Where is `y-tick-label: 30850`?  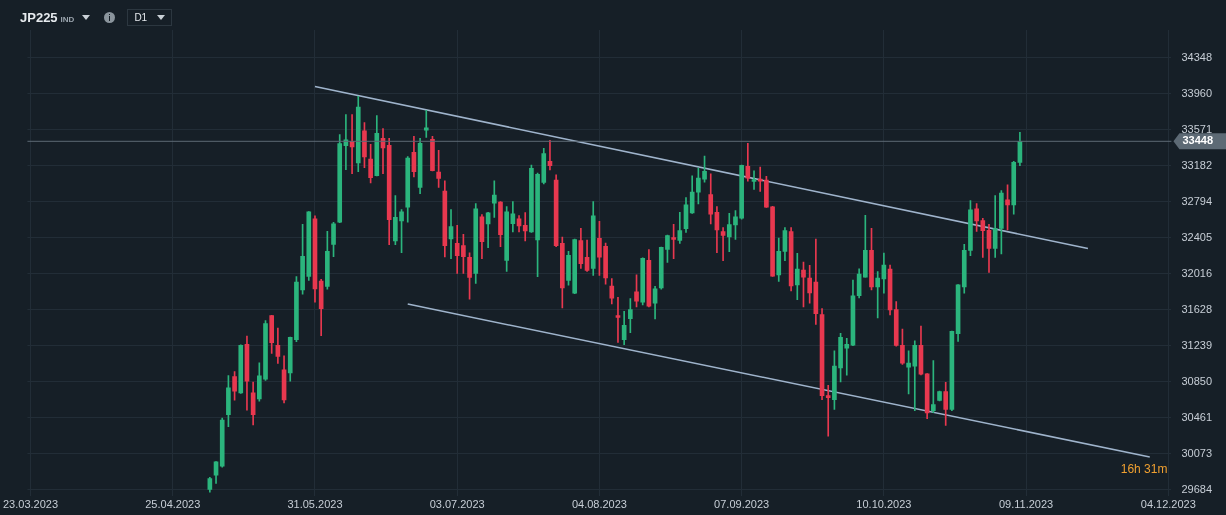 y-tick-label: 30850 is located at coordinates (1197, 380).